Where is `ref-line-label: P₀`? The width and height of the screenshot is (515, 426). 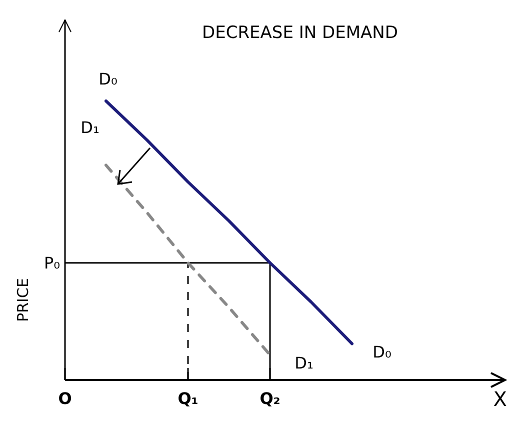 ref-line-label: P₀ is located at coordinates (52, 262).